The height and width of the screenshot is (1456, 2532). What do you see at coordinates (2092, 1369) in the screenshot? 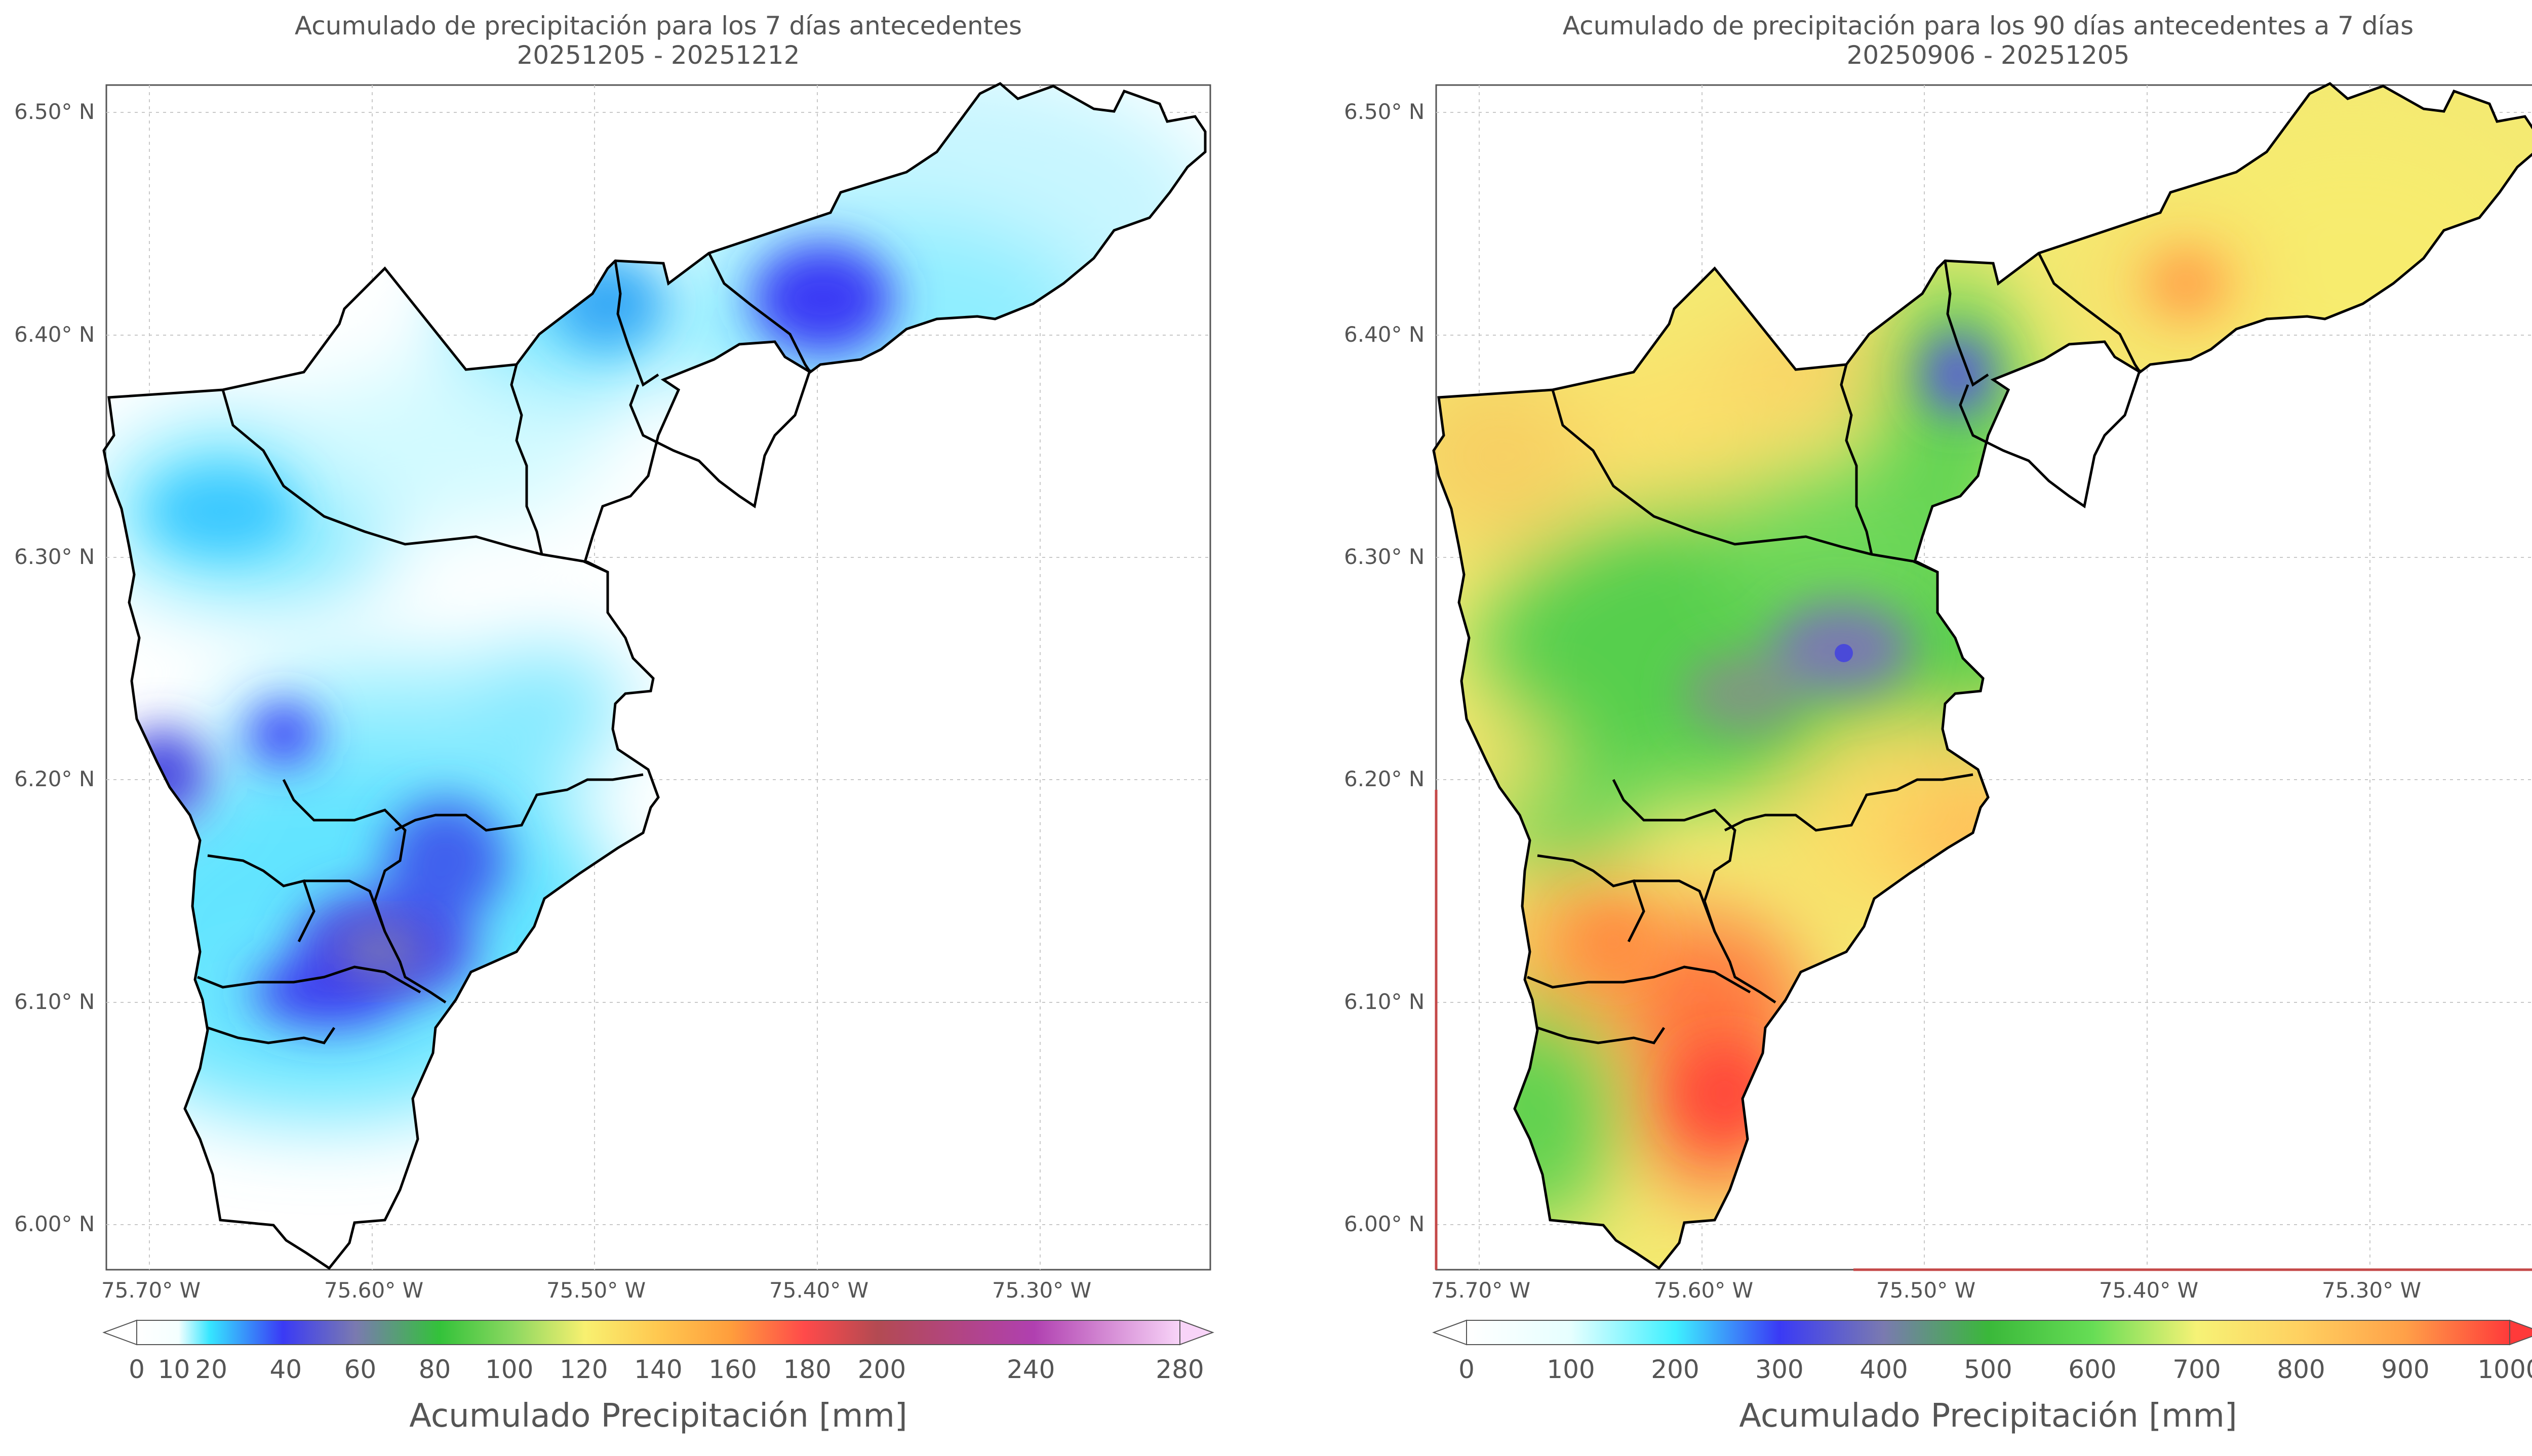
I see `right-colorbar-tick: 600` at bounding box center [2092, 1369].